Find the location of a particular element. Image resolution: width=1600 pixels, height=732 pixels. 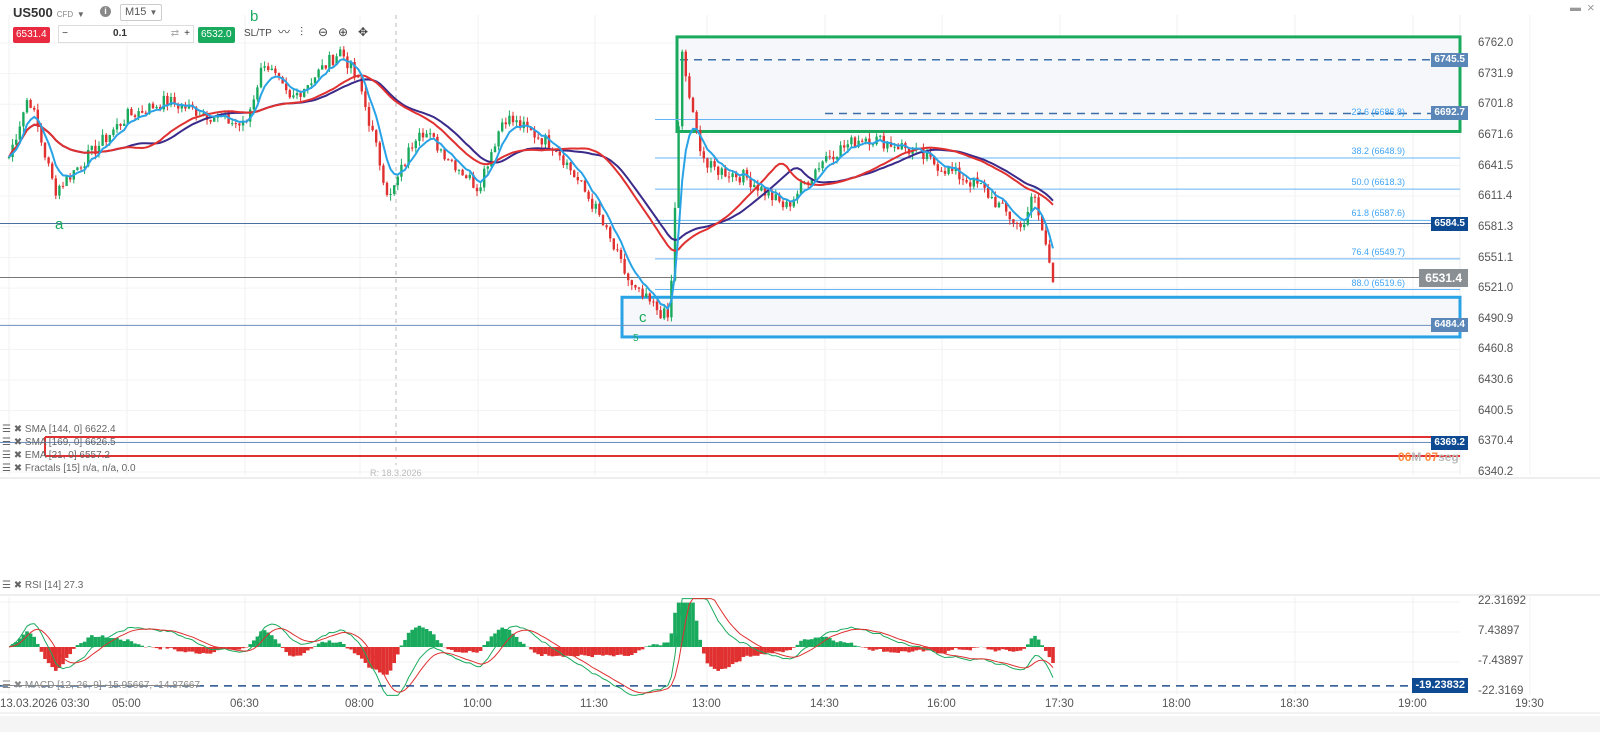

supply-zone is located at coordinates (1068, 84).